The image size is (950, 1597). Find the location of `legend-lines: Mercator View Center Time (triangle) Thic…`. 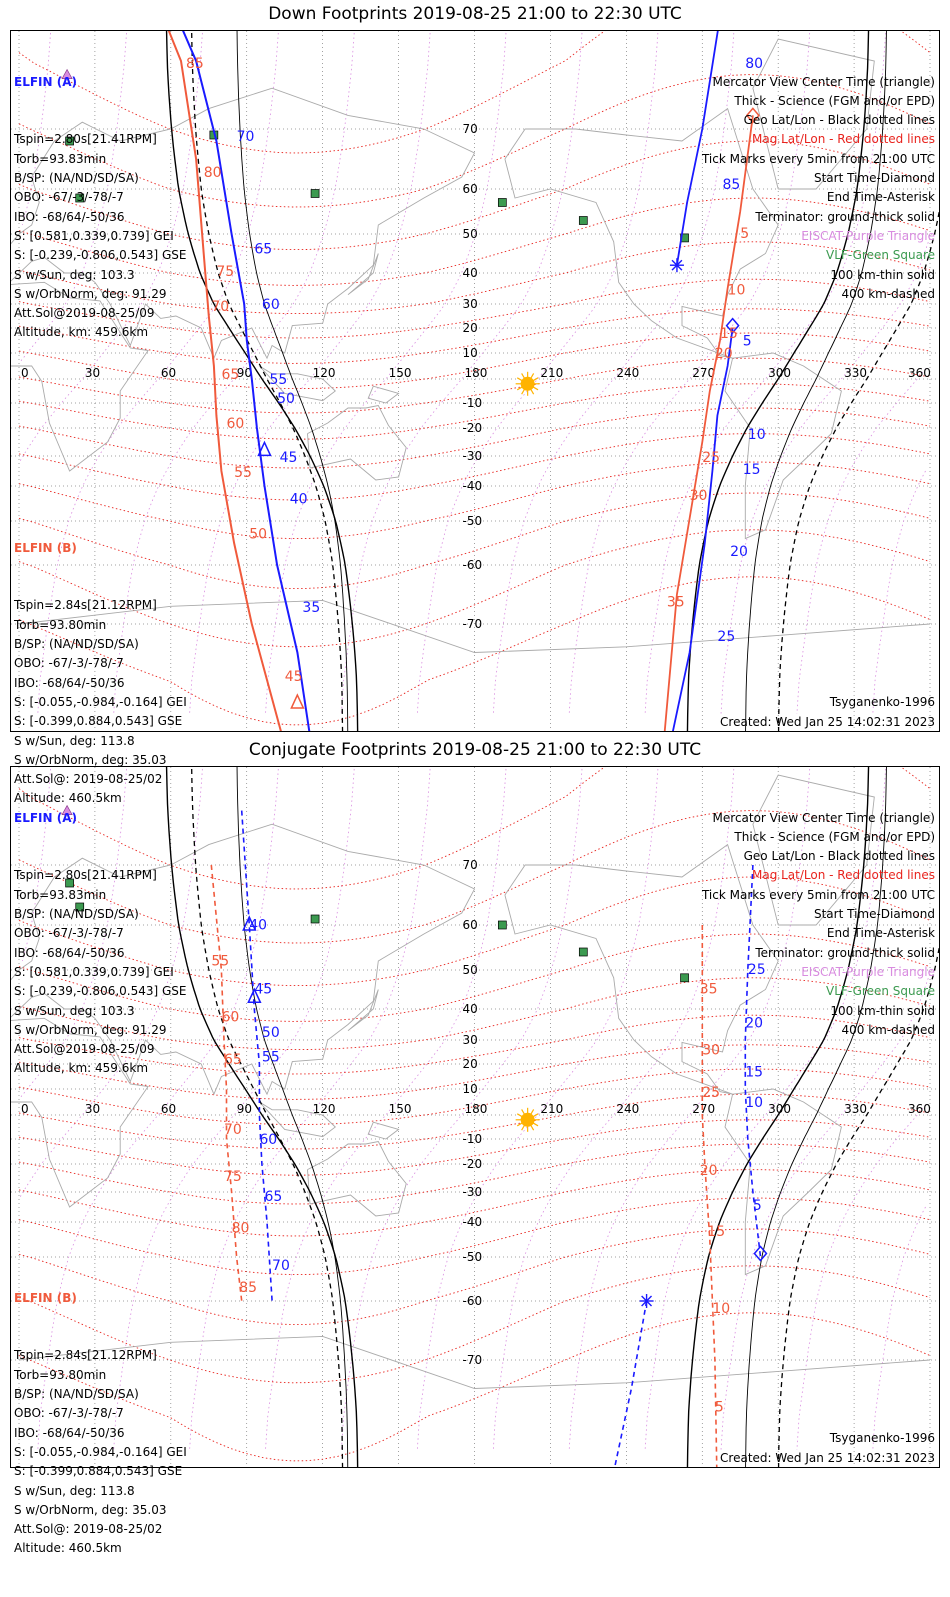

legend-lines: Mercator View Center Time (triangle) Thic… is located at coordinates (818, 189).